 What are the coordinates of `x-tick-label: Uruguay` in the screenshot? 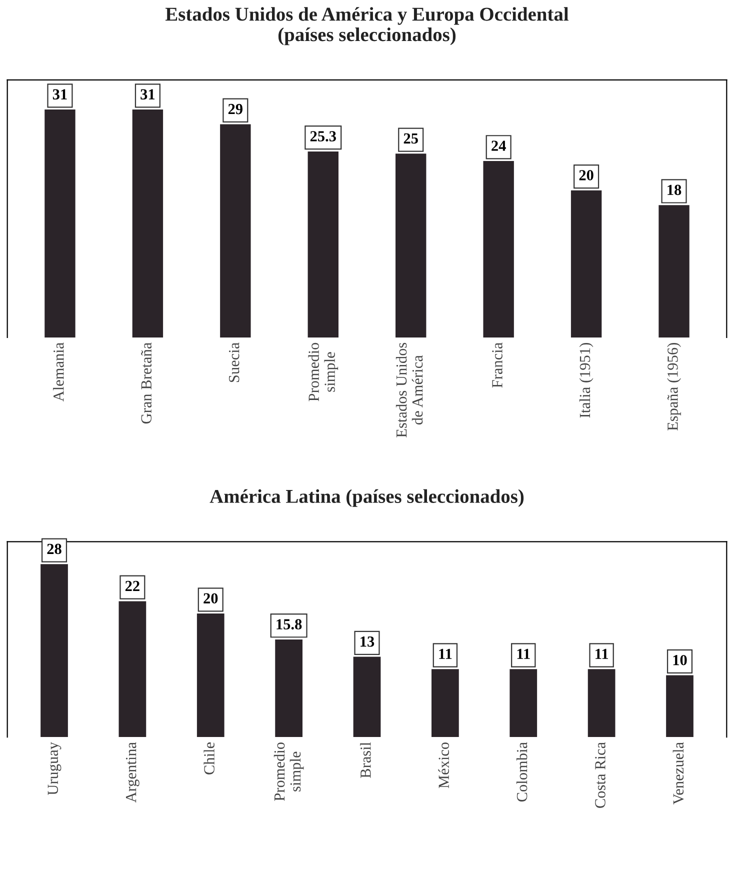 It's located at (55, 769).